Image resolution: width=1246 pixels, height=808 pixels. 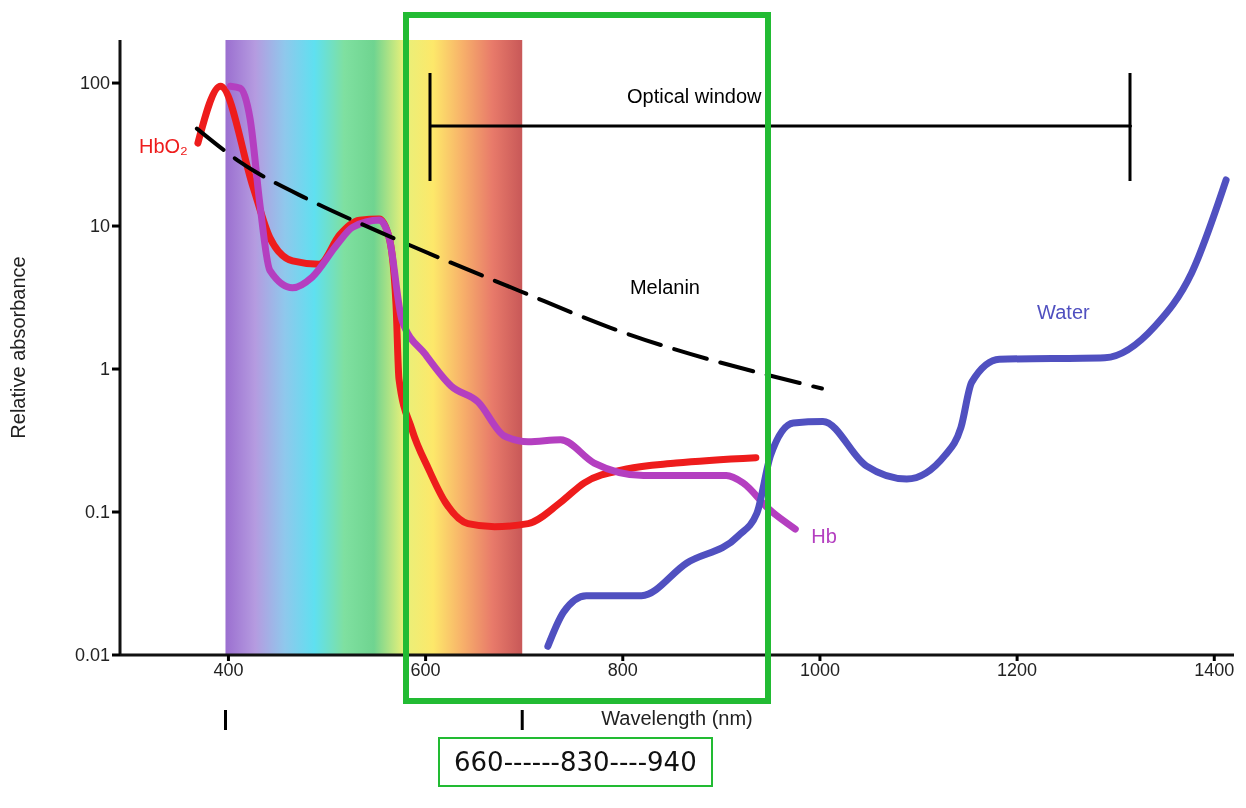 What do you see at coordinates (677, 718) in the screenshot?
I see `x-axis-title: Wavelength (nm)` at bounding box center [677, 718].